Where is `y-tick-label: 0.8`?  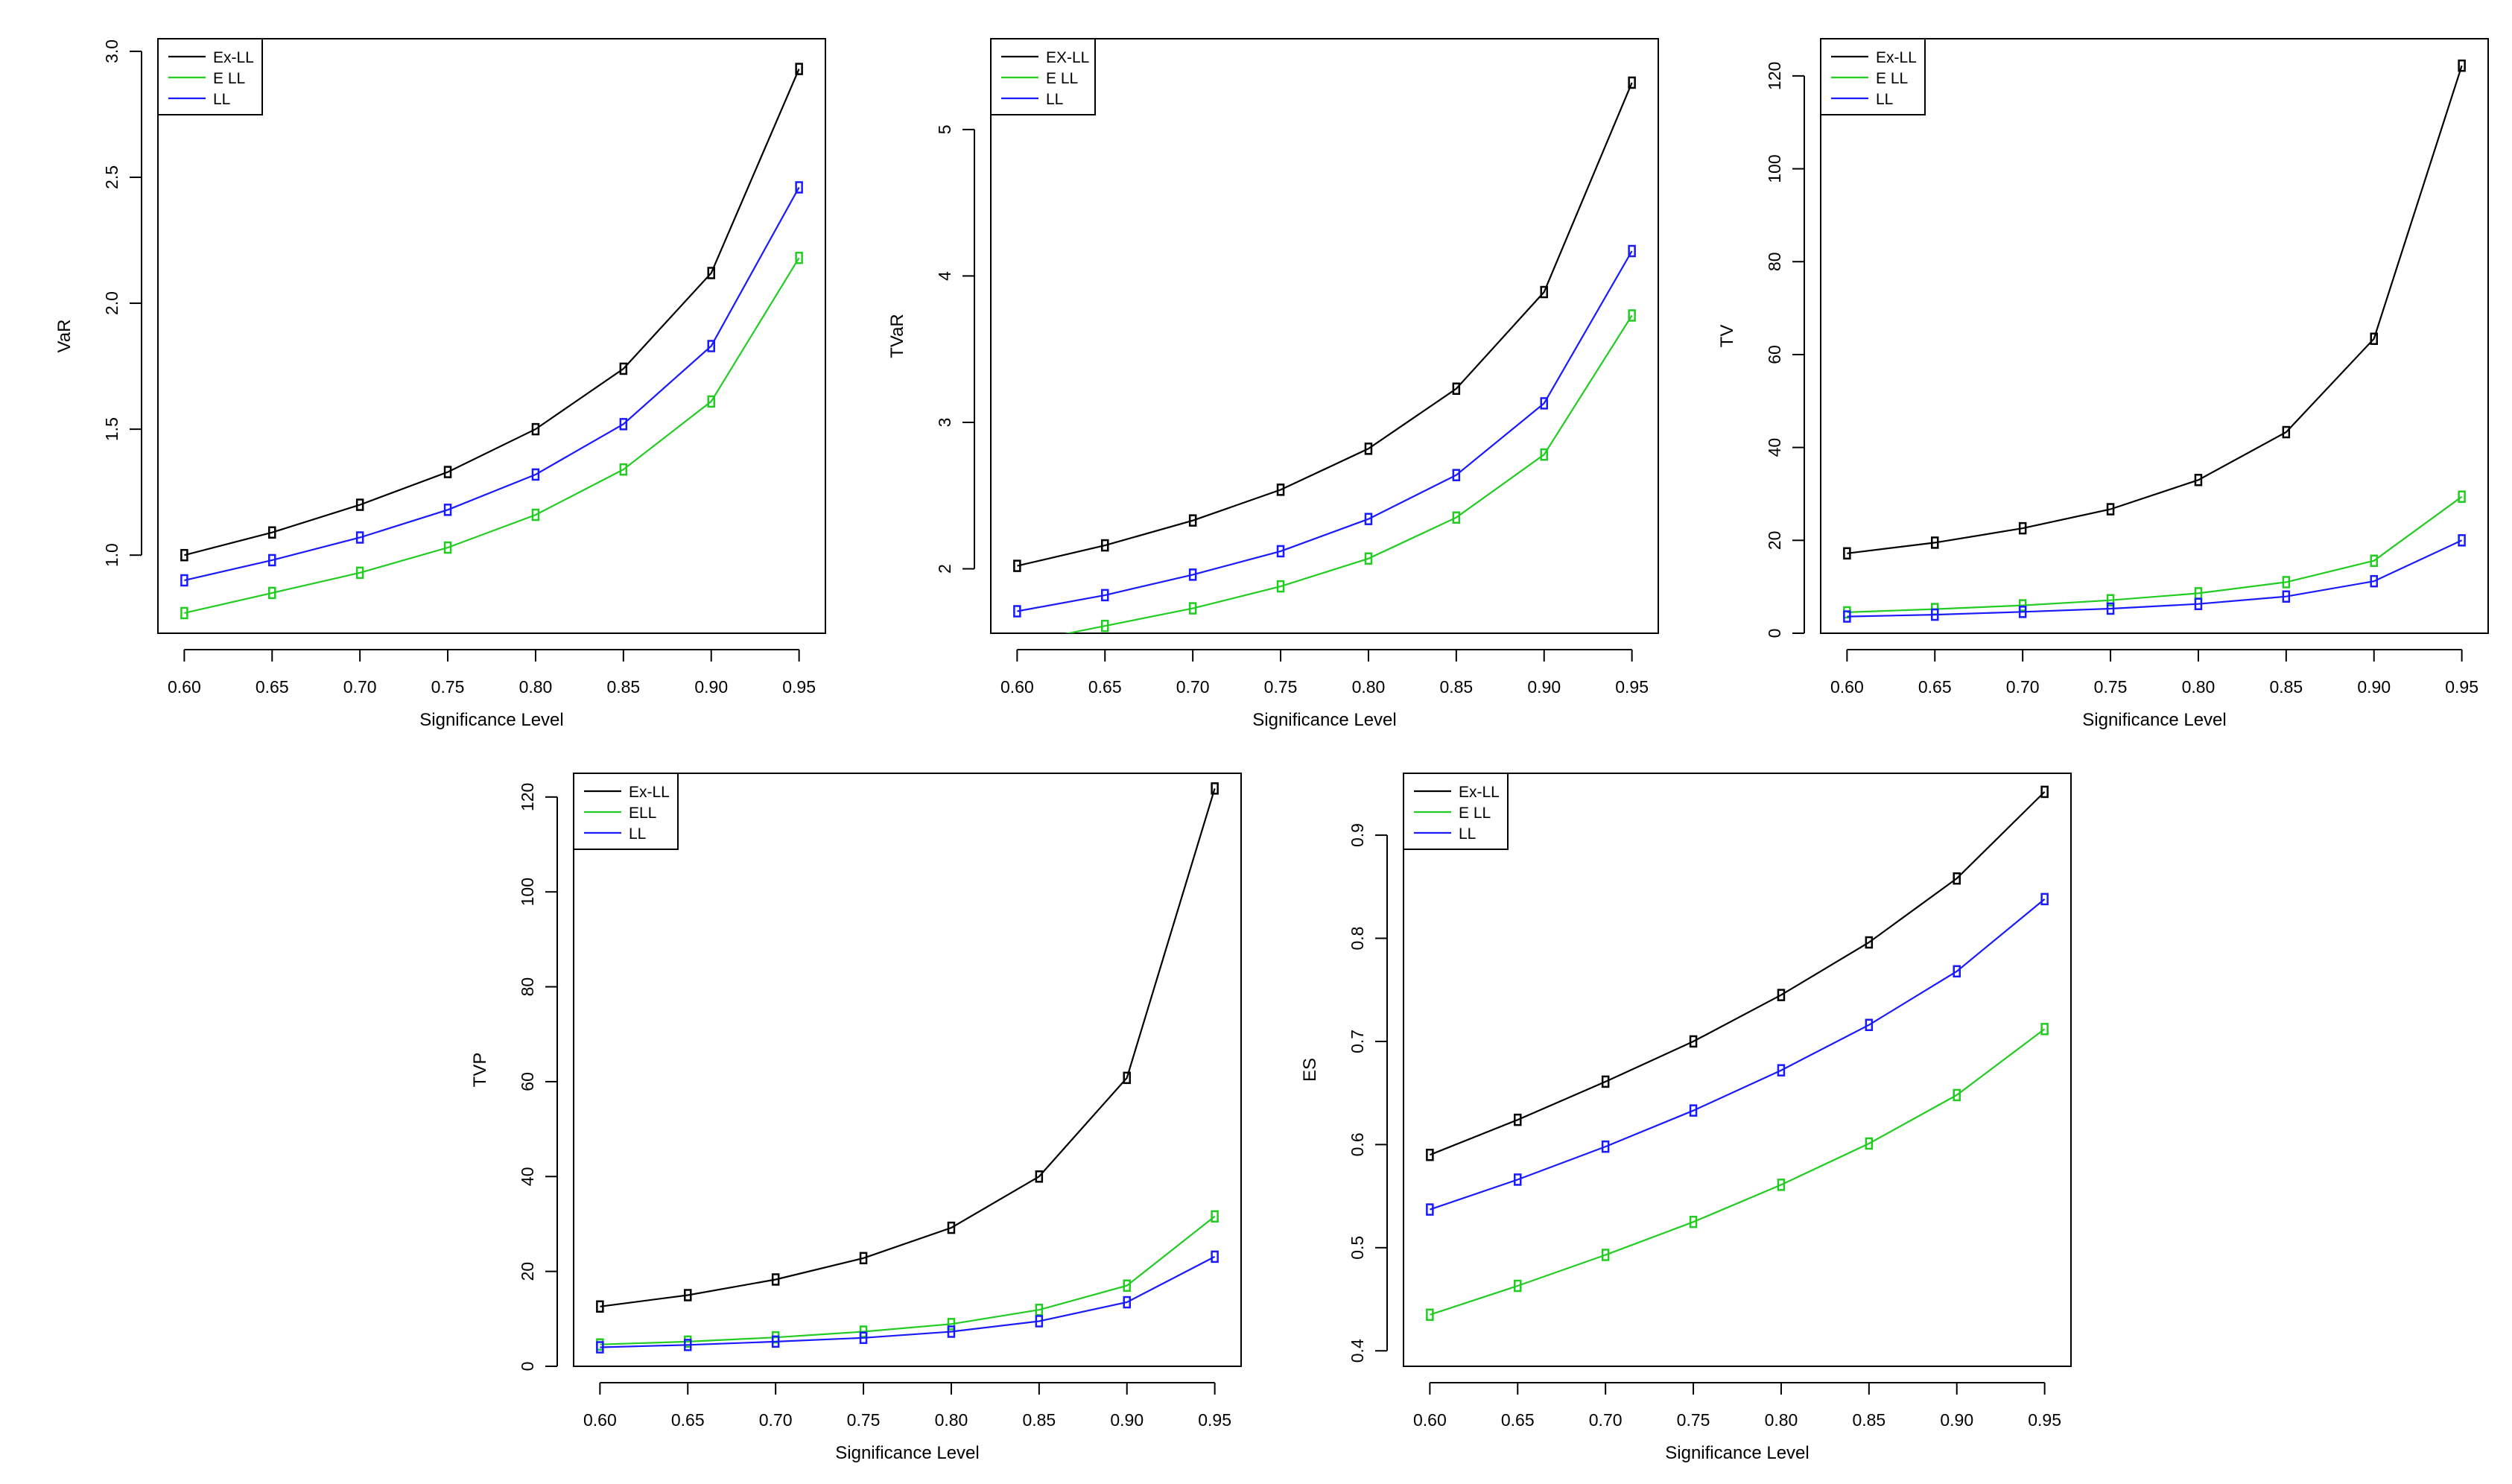
y-tick-label: 0.8 is located at coordinates (1358, 939).